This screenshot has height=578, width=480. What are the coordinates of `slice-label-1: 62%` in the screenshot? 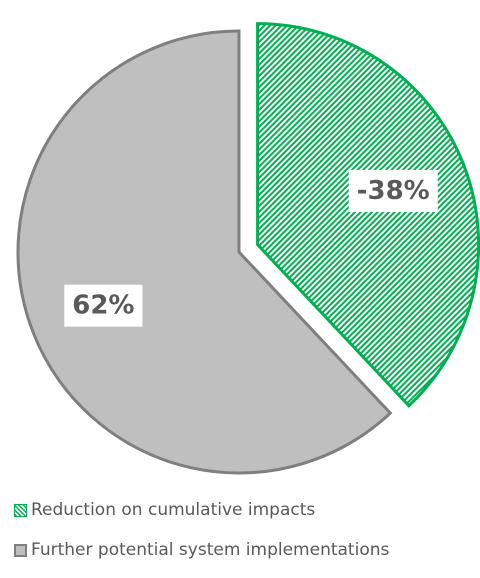 It's located at (103, 305).